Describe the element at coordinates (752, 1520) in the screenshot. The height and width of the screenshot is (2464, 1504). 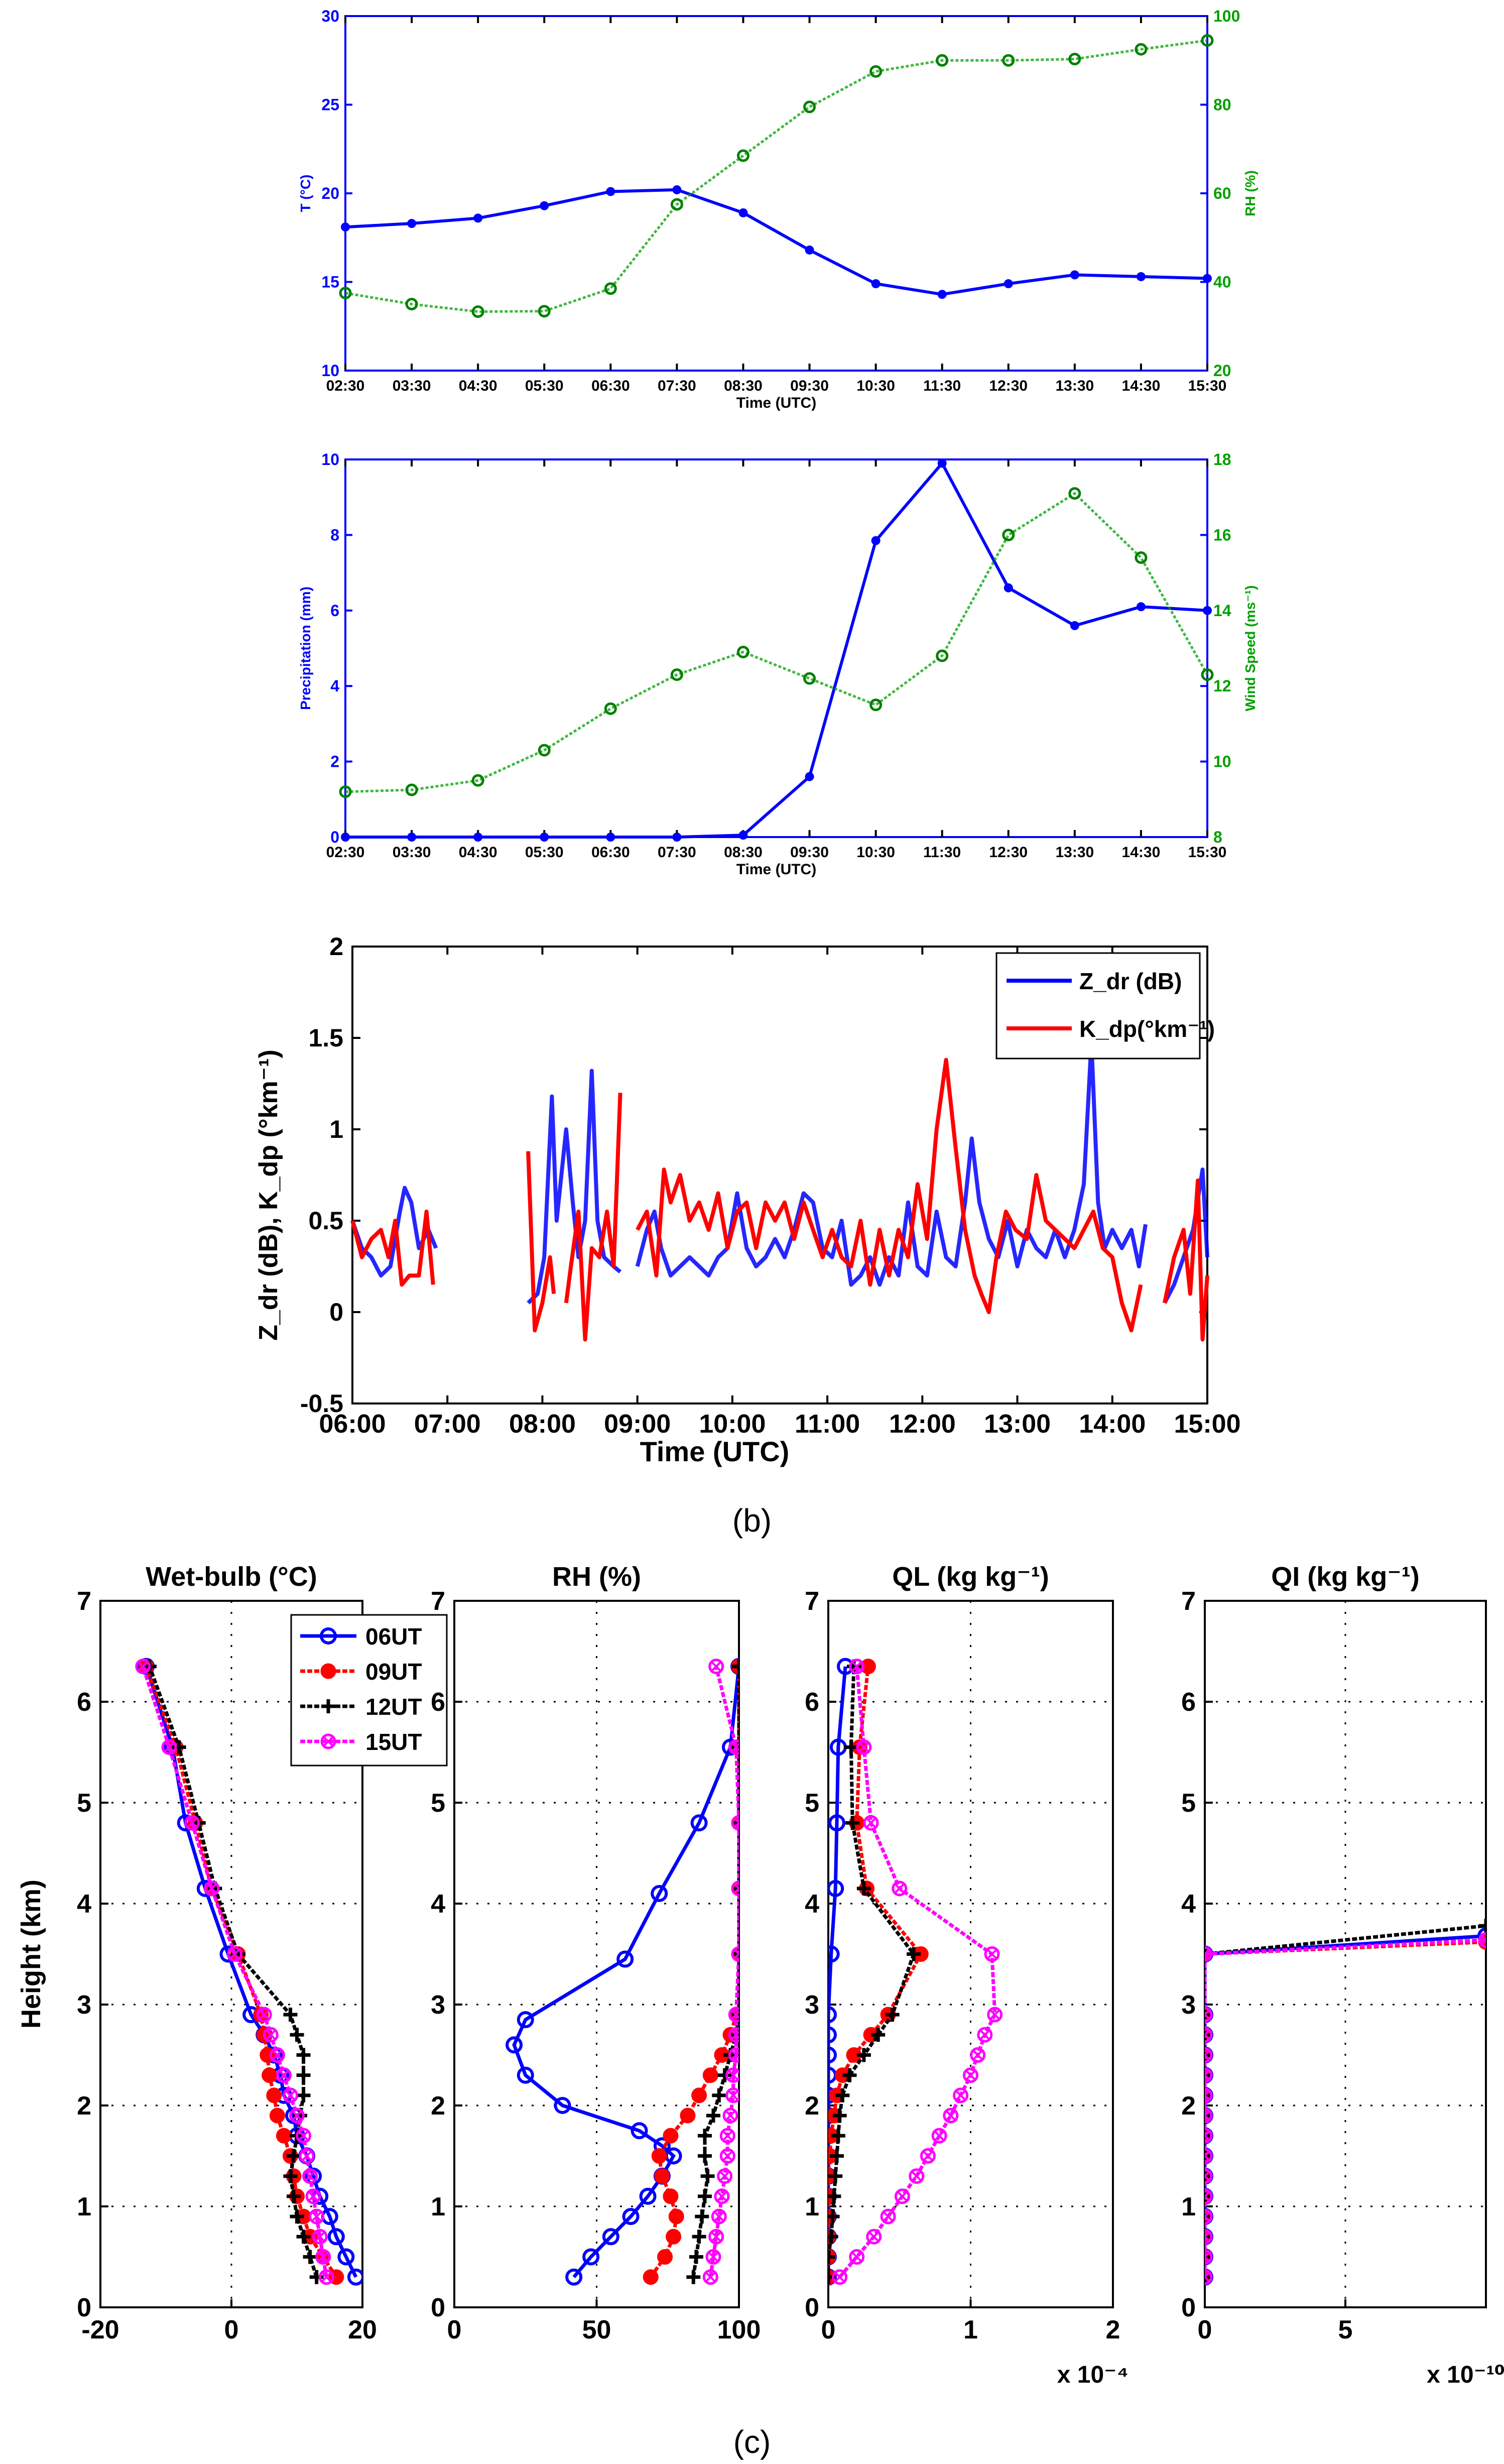
I see `caption-b: (b)` at that location.